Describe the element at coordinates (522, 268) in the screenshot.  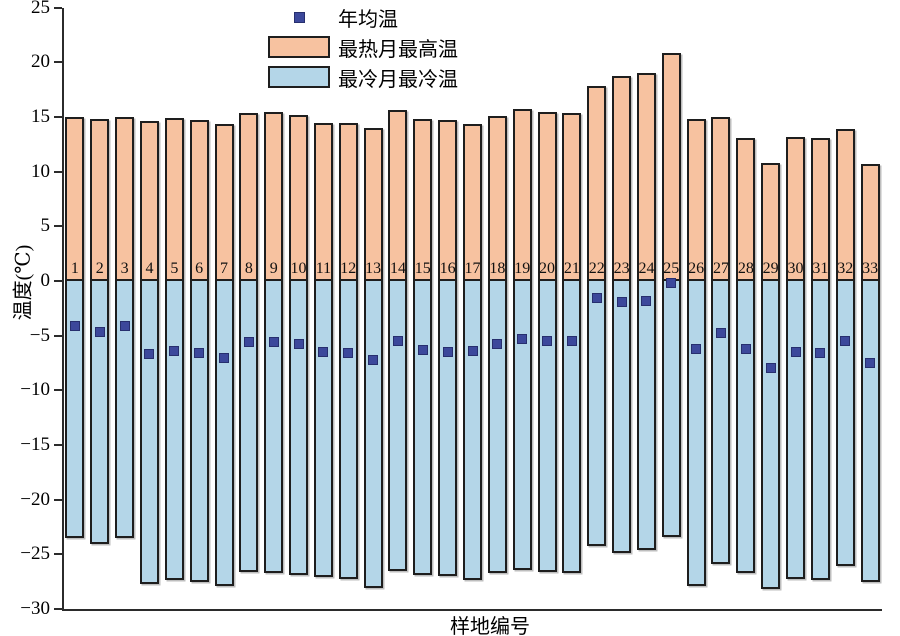
I see `bar-label: 19` at that location.